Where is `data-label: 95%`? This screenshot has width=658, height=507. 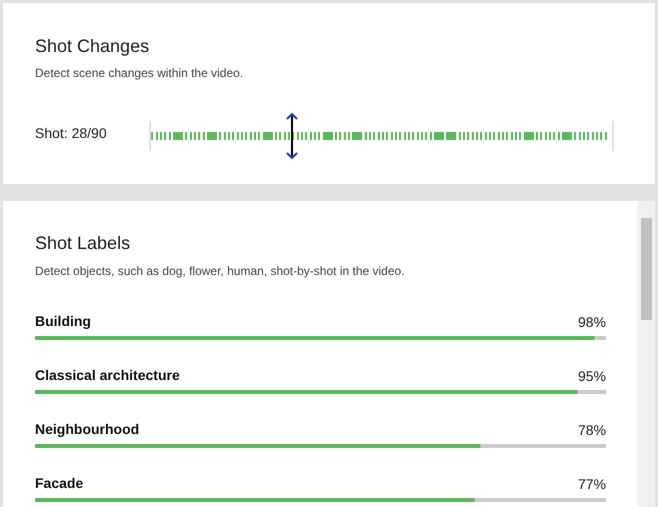 data-label: 95% is located at coordinates (592, 376).